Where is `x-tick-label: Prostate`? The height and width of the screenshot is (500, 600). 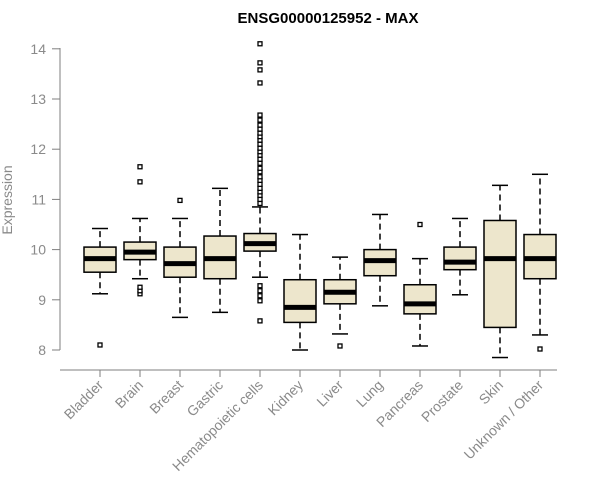 x-tick-label: Prostate is located at coordinates (442, 401).